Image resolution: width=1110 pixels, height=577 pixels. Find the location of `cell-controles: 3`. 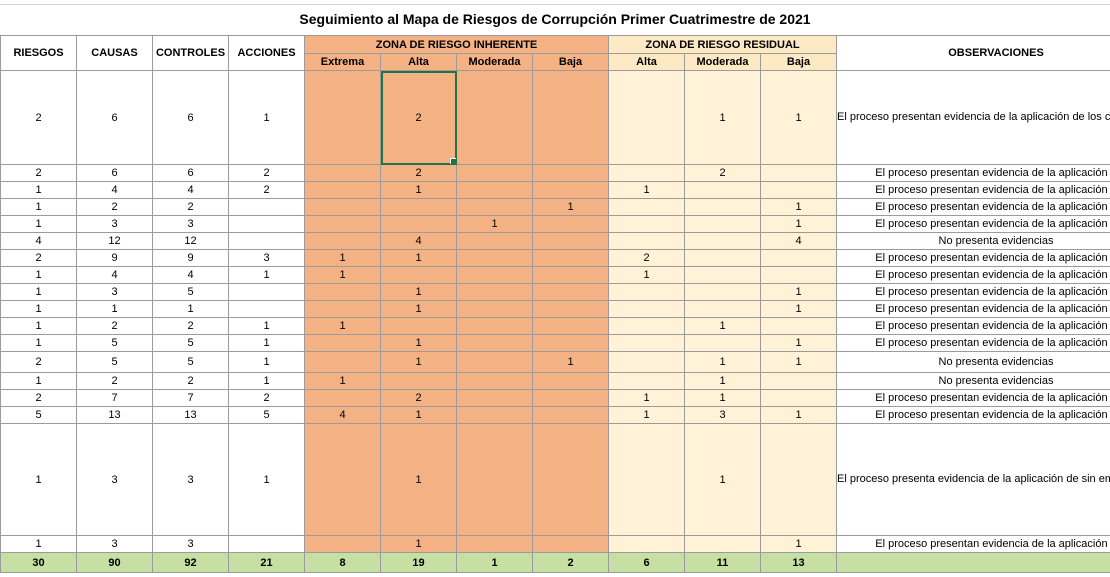

cell-controles: 3 is located at coordinates (190, 544).